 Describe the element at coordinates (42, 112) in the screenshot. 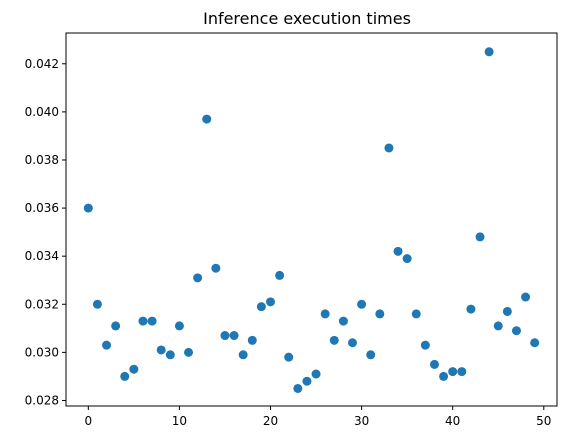

I see `y-tick-label: 0.040` at that location.